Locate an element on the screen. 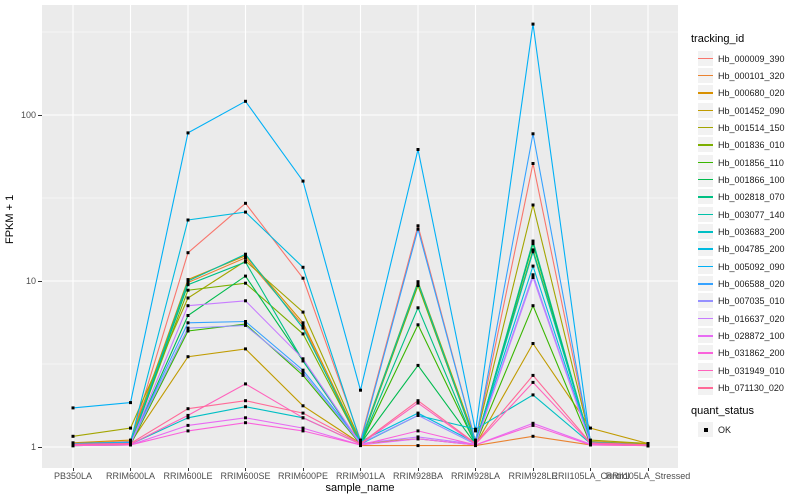 The width and height of the screenshot is (800, 500). x-tick-label-RRIM600SE: RRIM600SE is located at coordinates (245, 476).